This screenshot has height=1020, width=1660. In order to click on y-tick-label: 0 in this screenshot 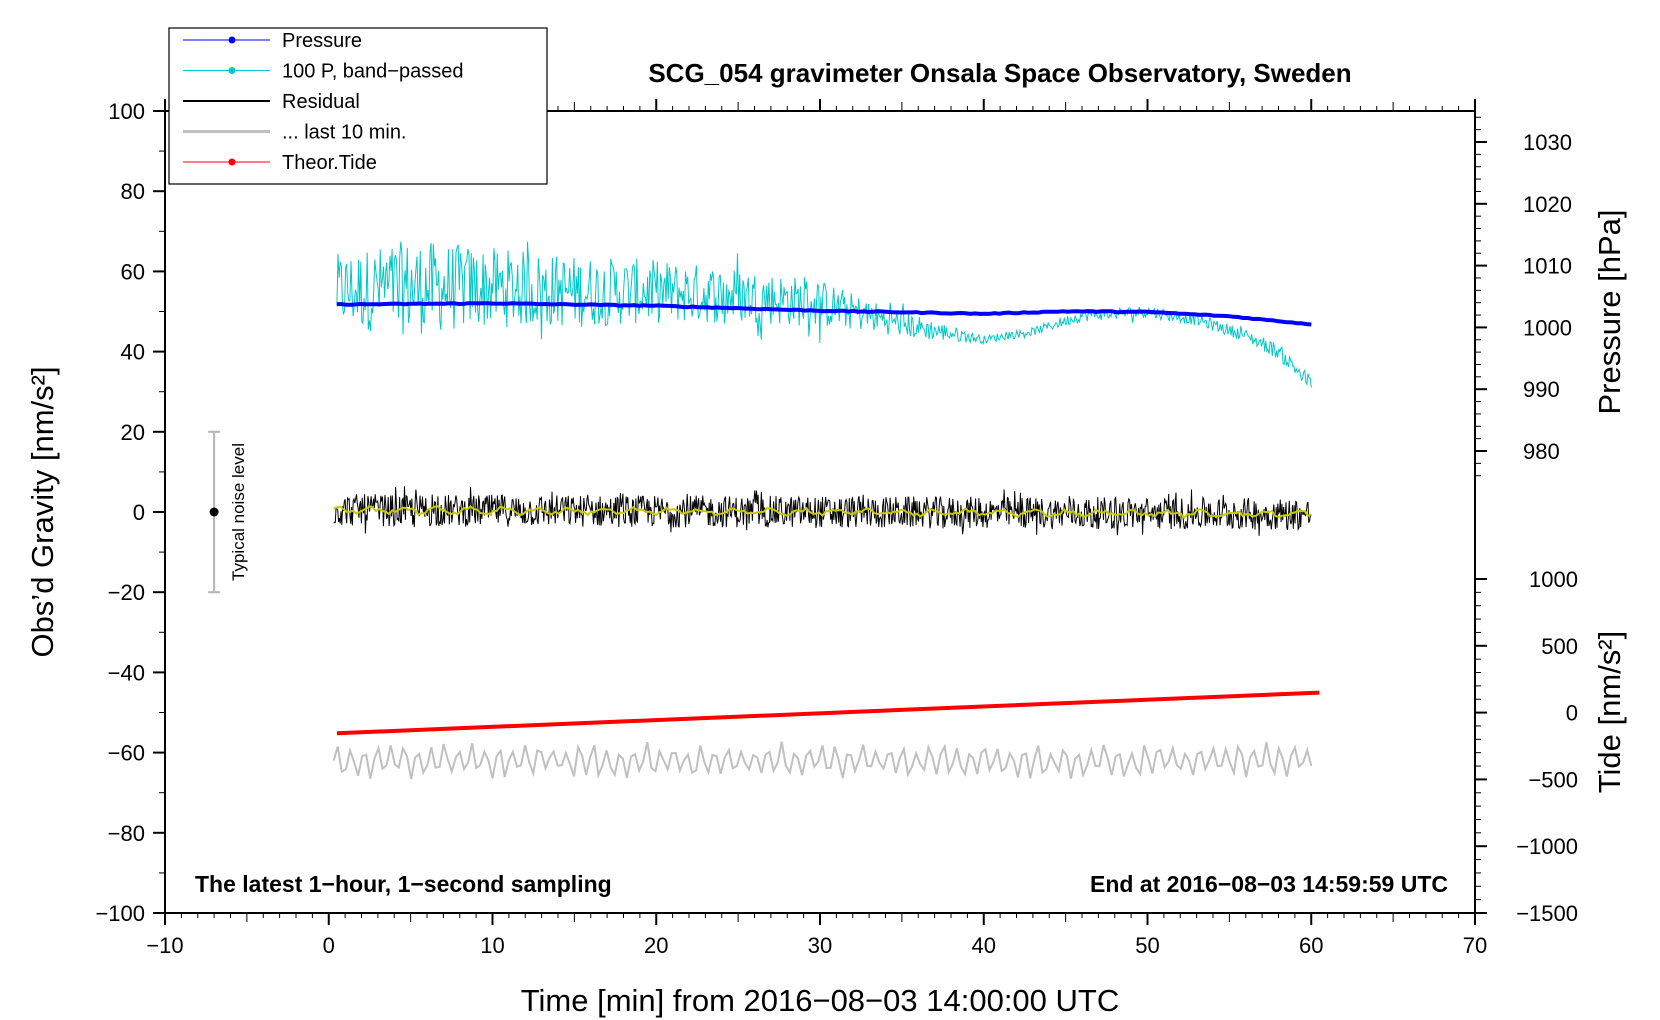, I will do `click(139, 512)`.